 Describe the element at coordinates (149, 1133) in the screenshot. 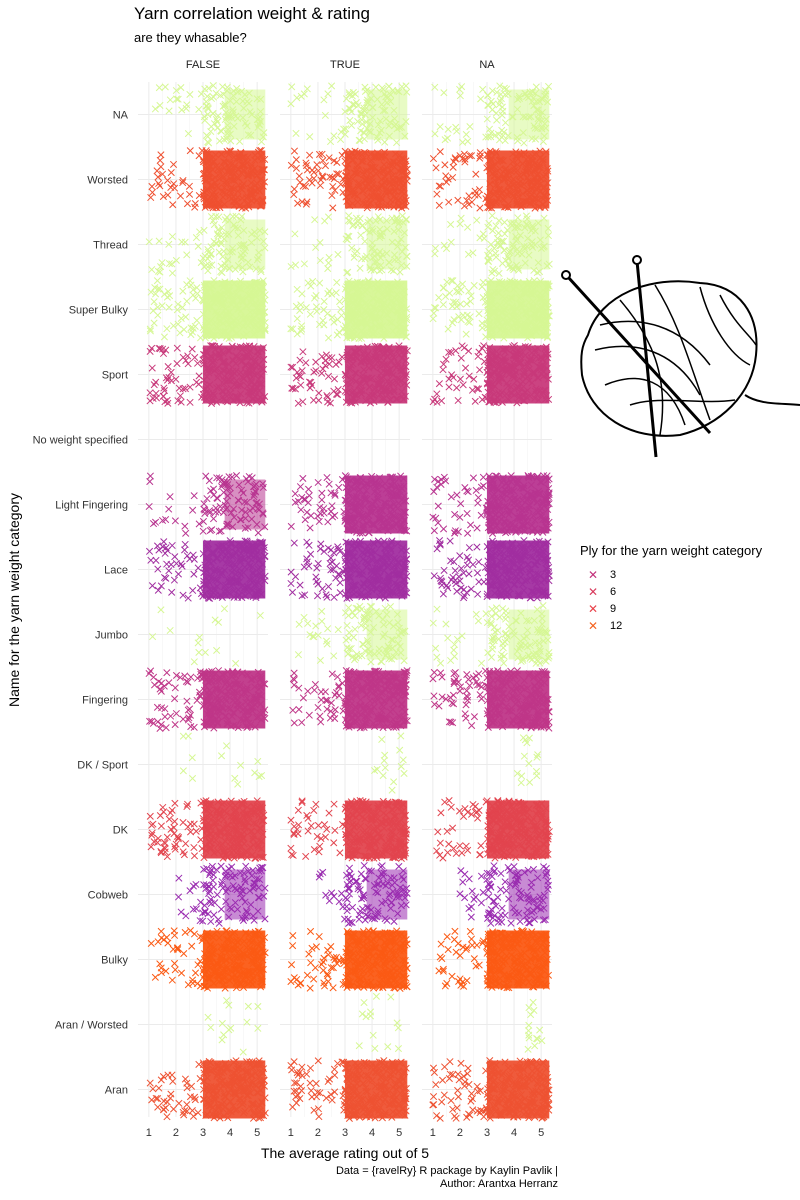

I see `x-tick-label: 1` at that location.